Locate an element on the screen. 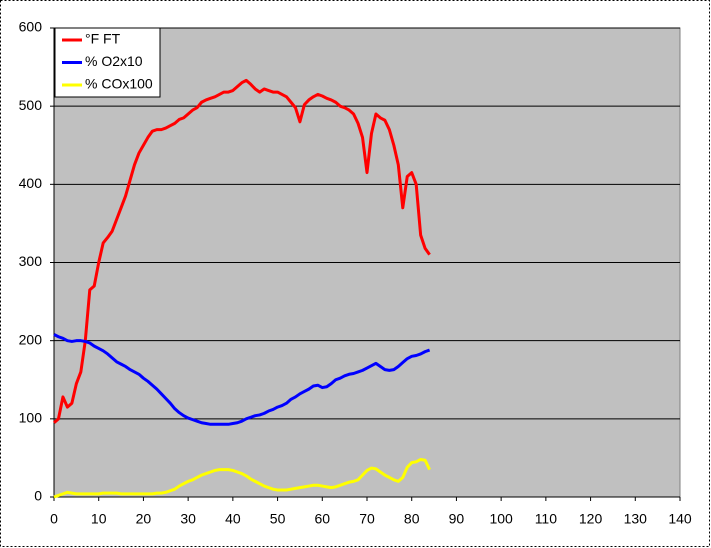  x-tick-label: 0 is located at coordinates (54, 519).